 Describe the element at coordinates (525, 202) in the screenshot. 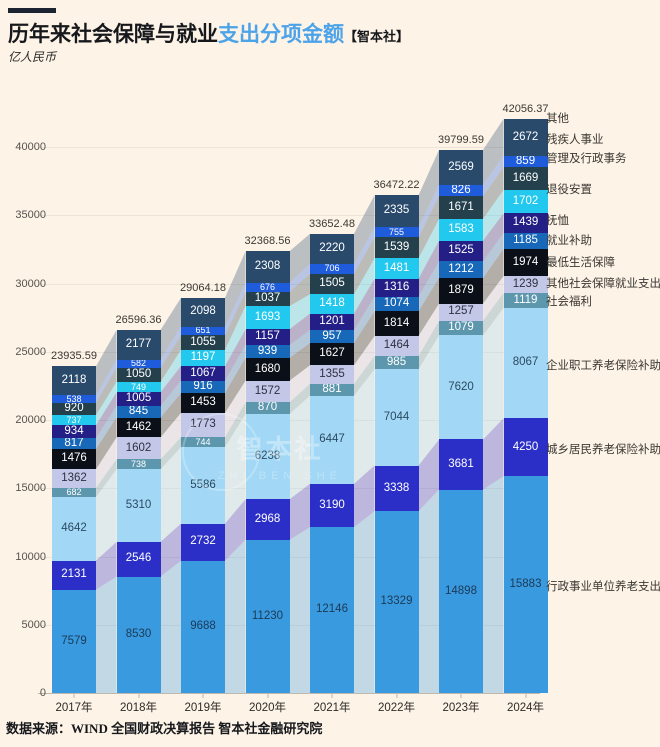

I see `bar-segment: 1702` at that location.